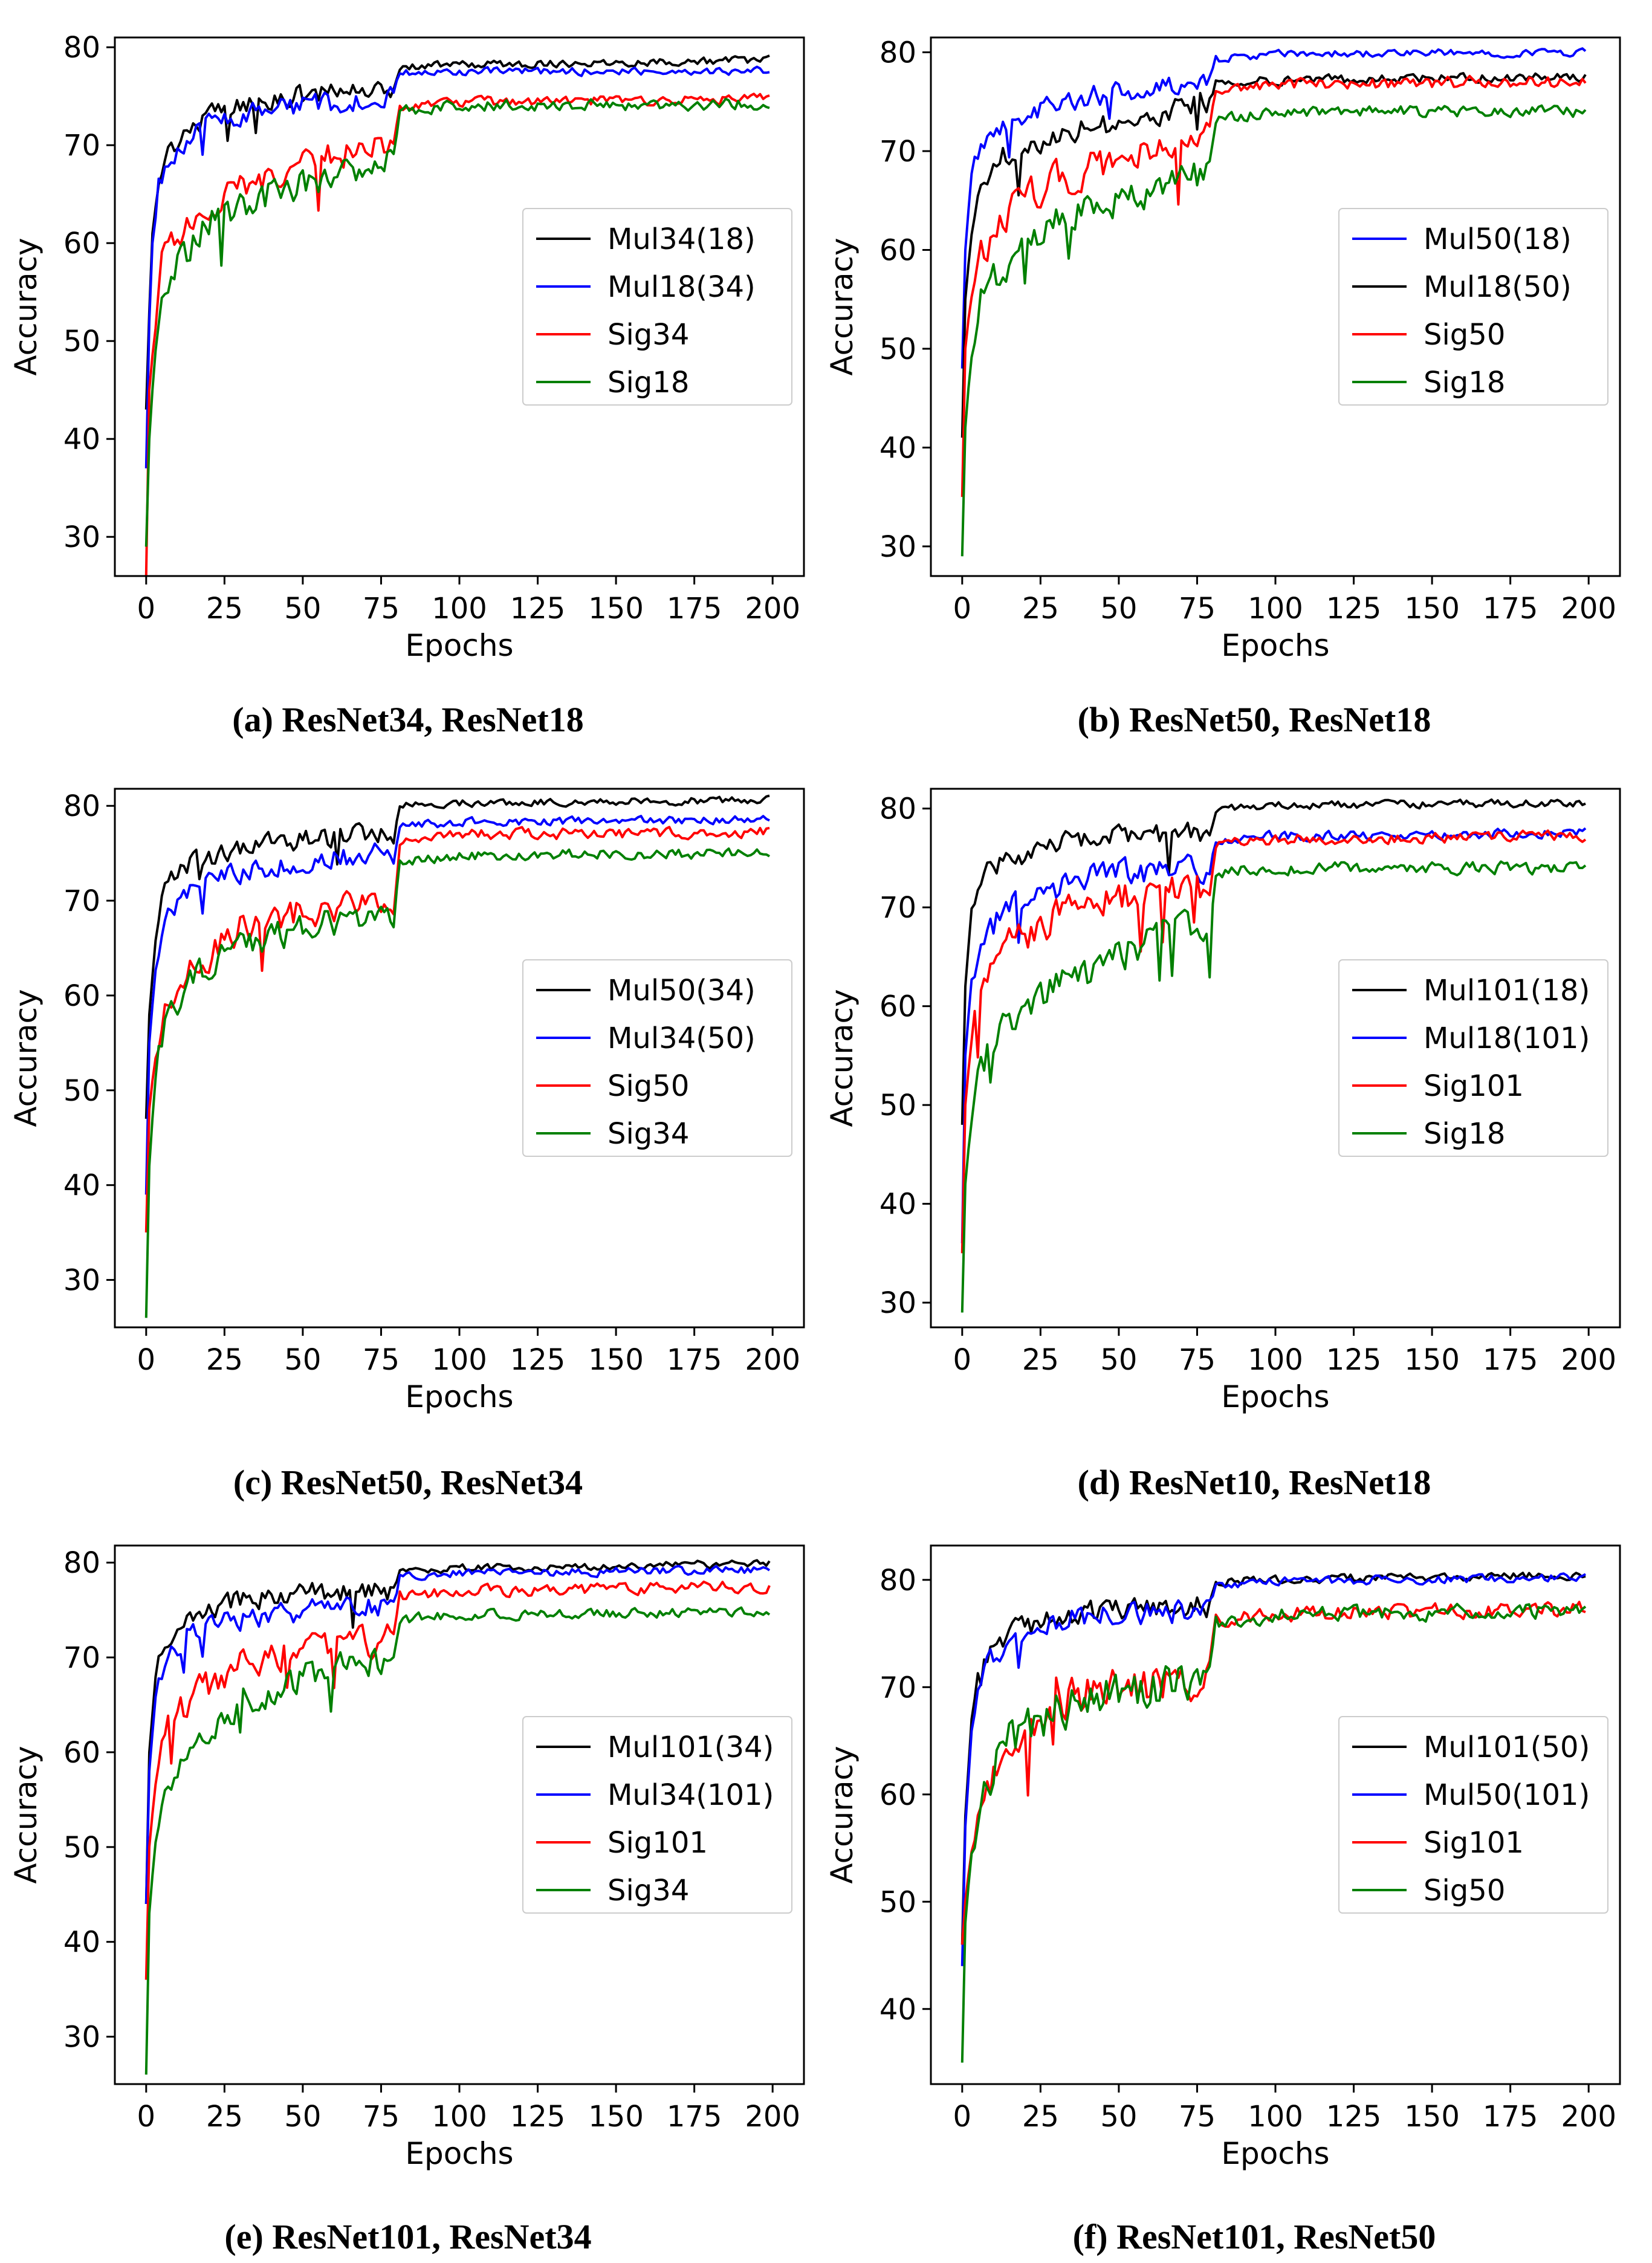 The image size is (1652, 2263). I want to click on legend-label: Mul101(18), so click(1507, 991).